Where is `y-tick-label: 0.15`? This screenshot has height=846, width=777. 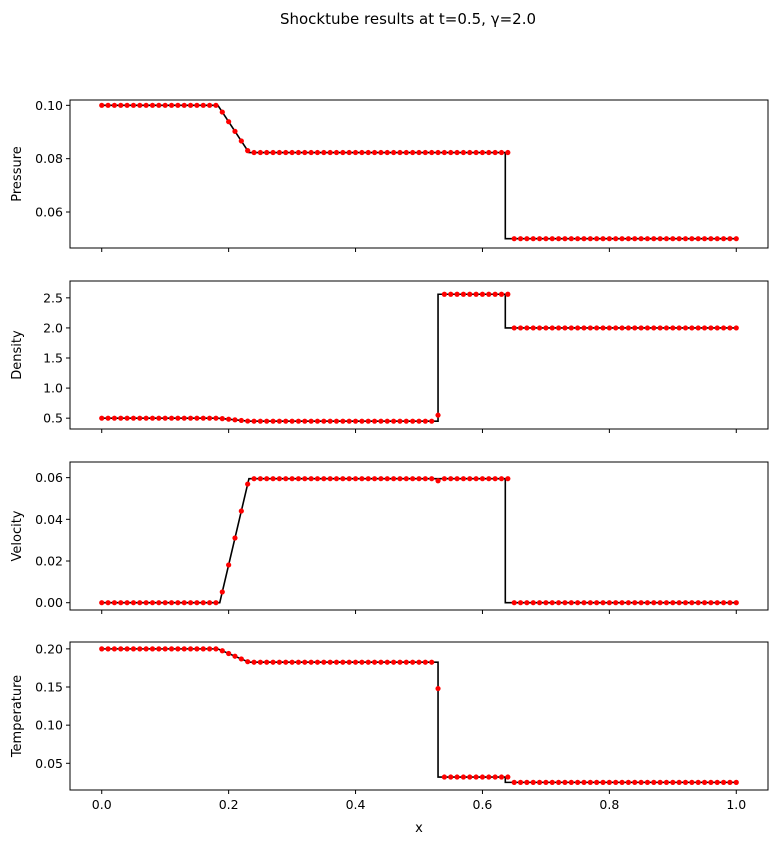
y-tick-label: 0.15 is located at coordinates (49, 687).